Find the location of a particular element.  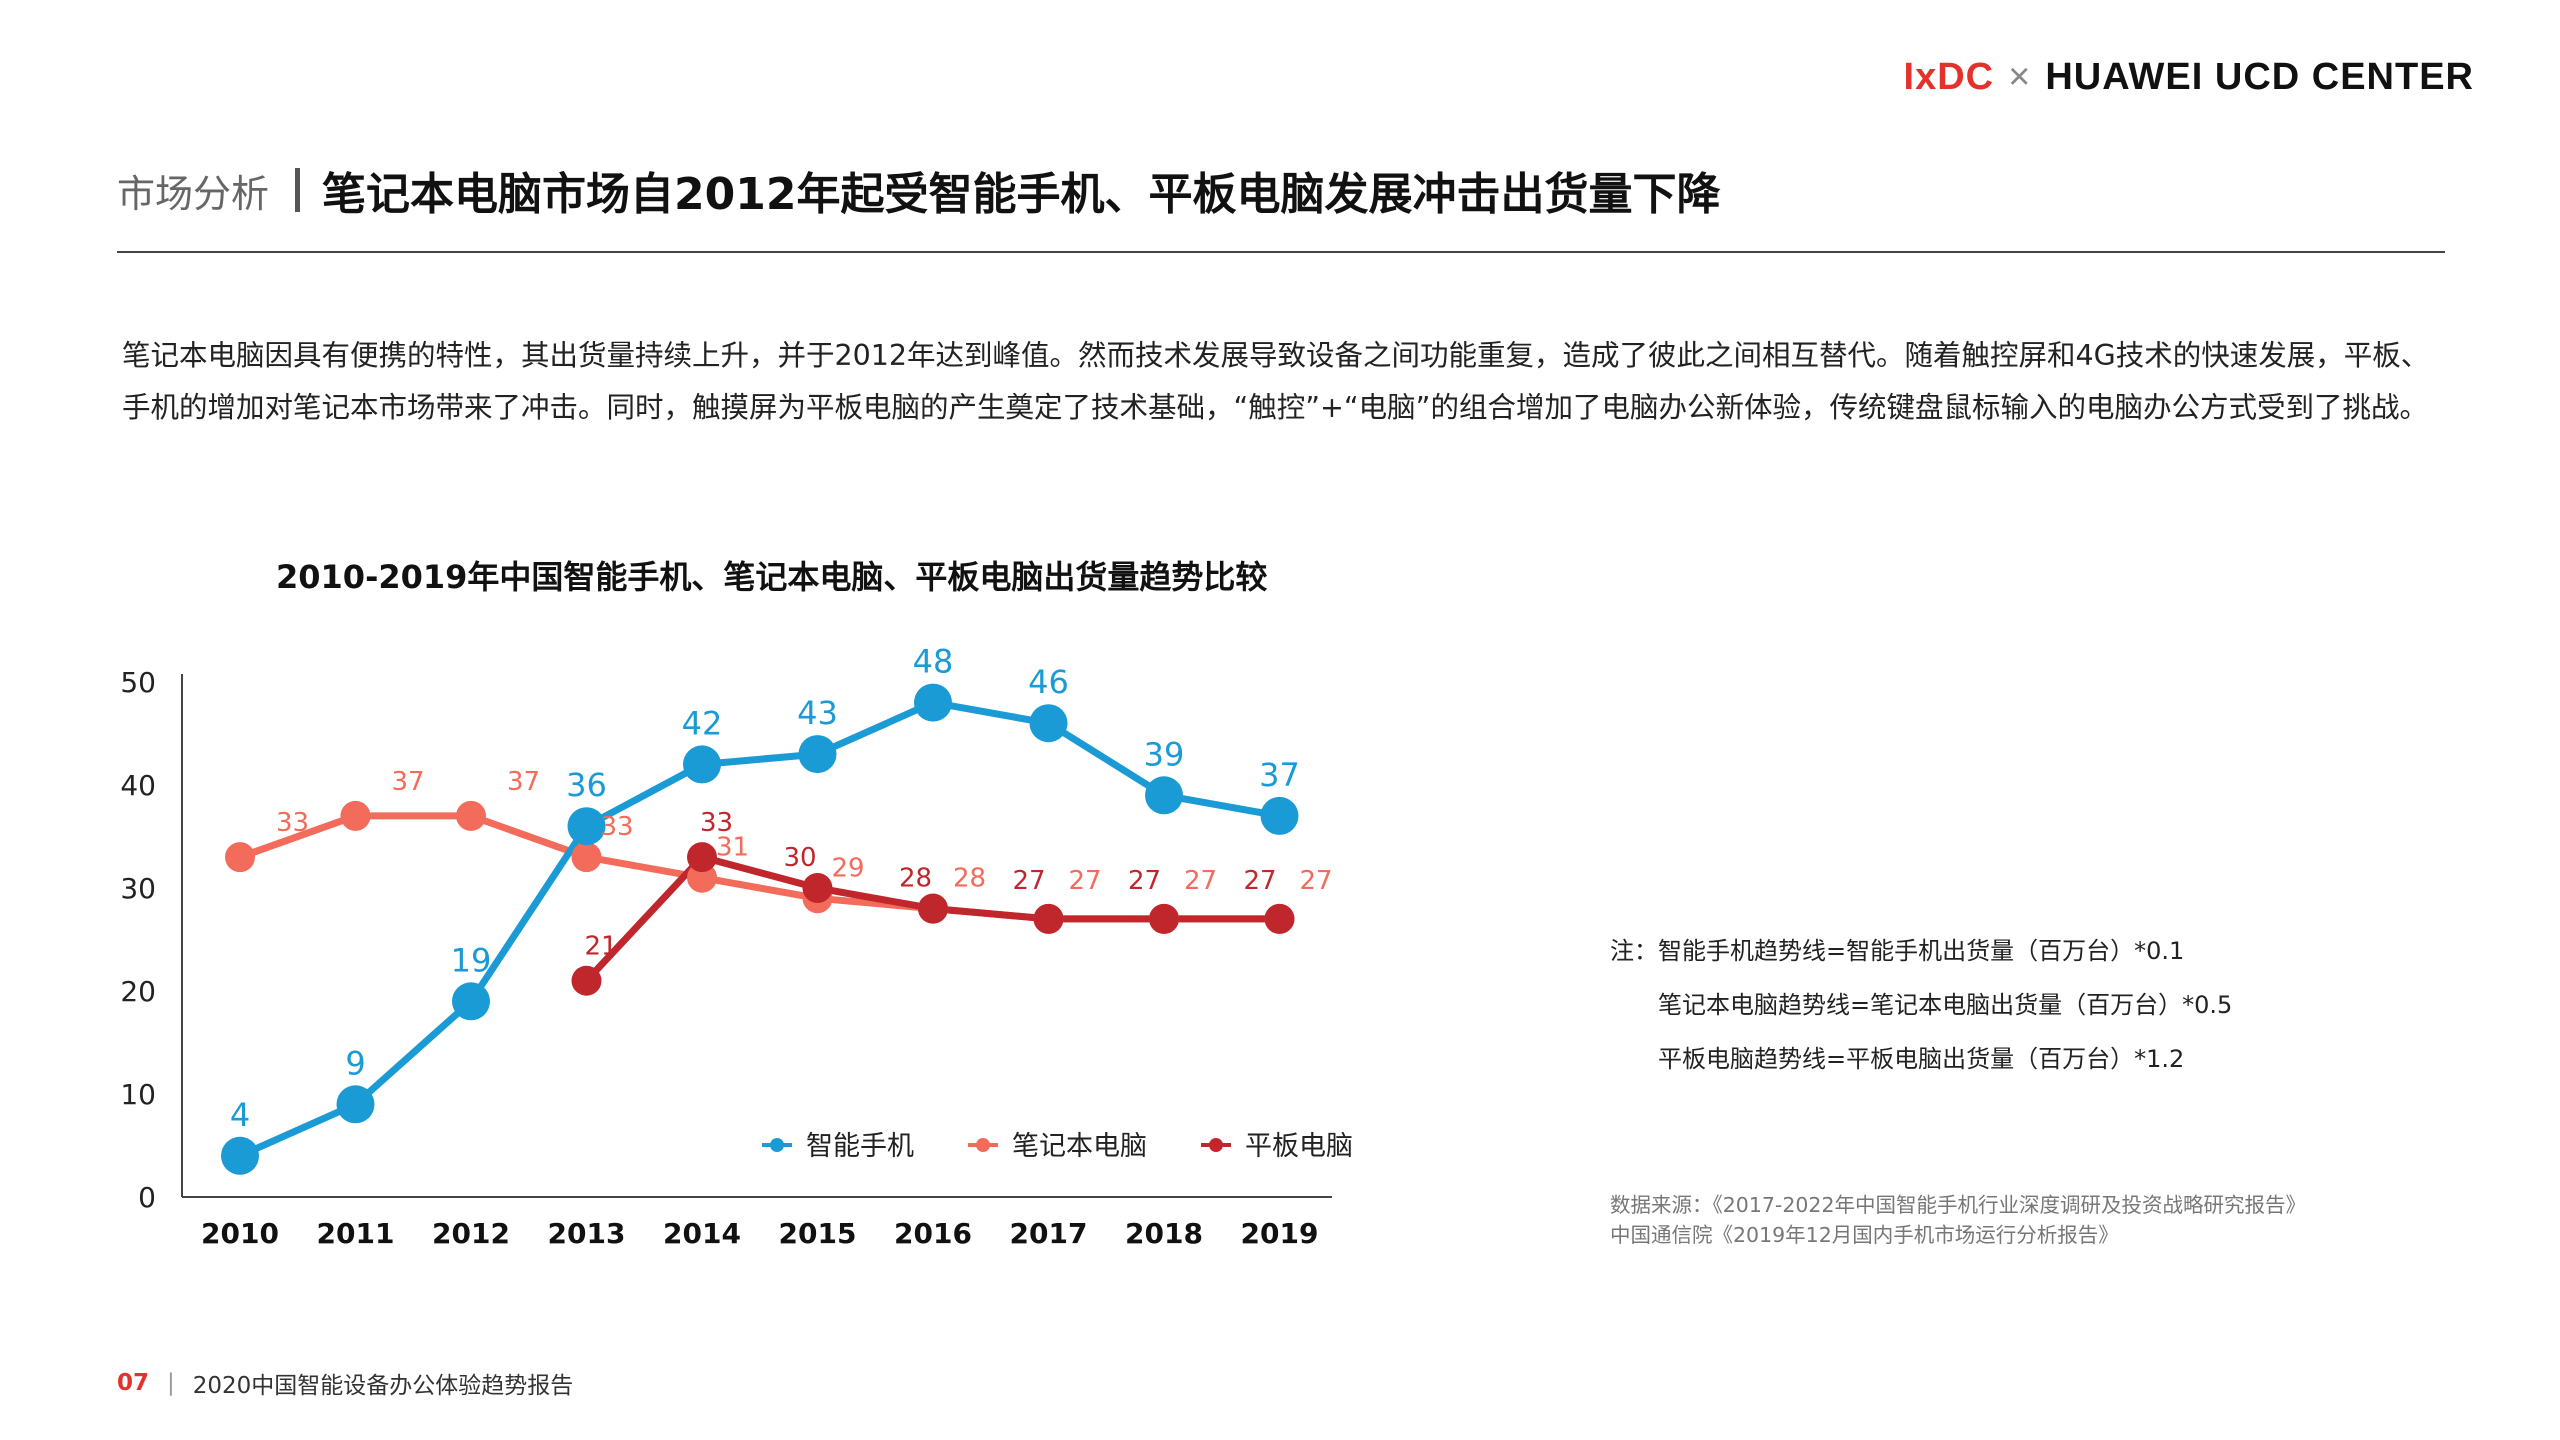

page-footer: 07 | 2020中国智能设备办公体验趋势报告 is located at coordinates (345, 1383).